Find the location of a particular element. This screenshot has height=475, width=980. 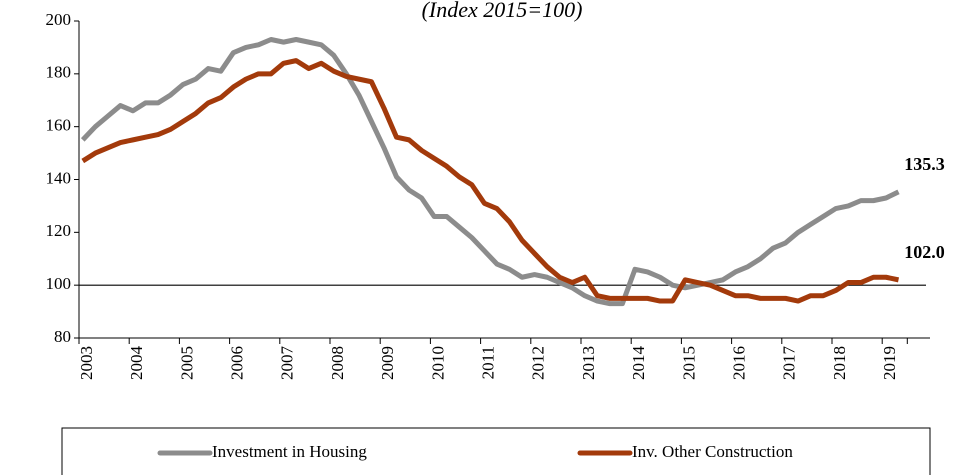

x-tick-label: 2018 is located at coordinates (839, 363).